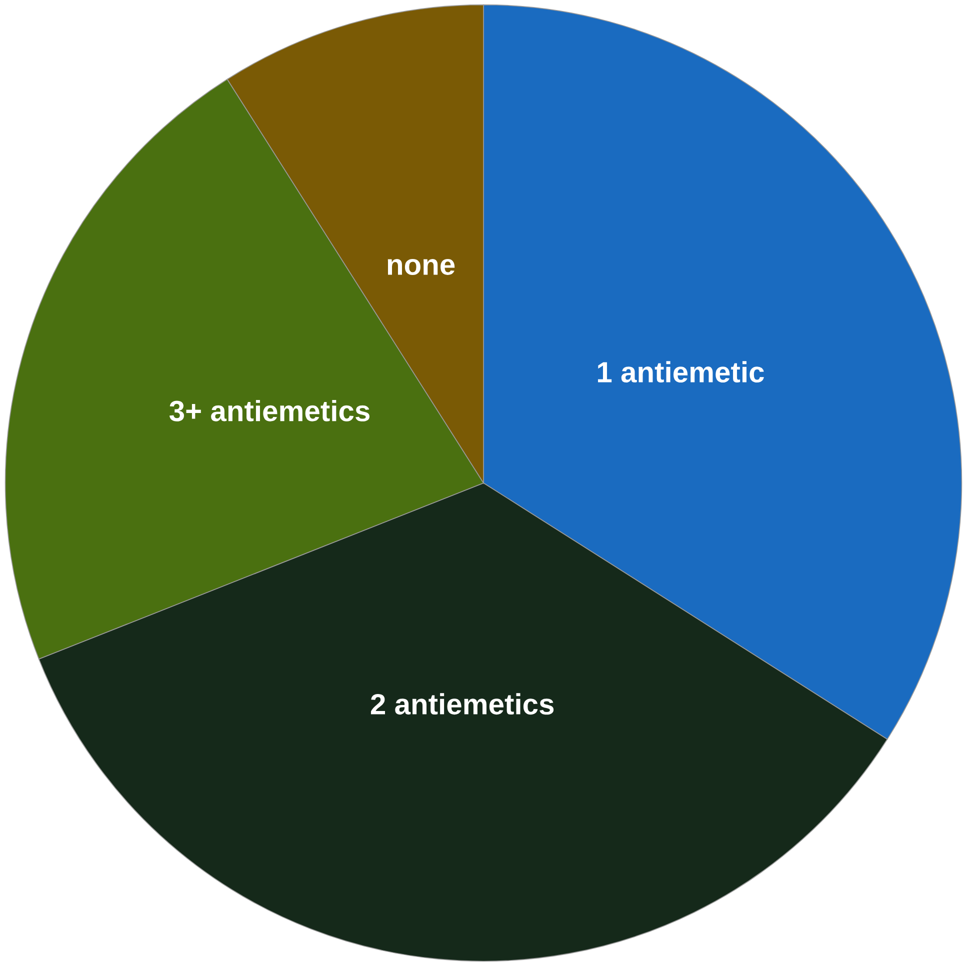  I want to click on slice-label: 3+ antiemetics, so click(269, 411).